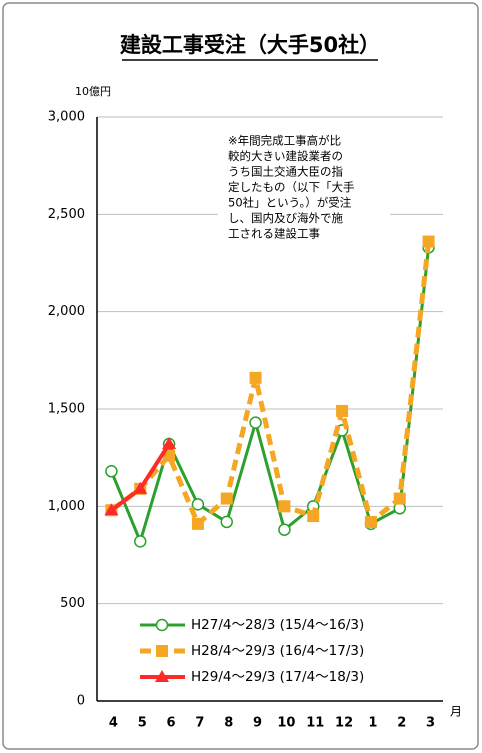  Describe the element at coordinates (66, 117) in the screenshot. I see `y-tick-label: 3,000` at that location.